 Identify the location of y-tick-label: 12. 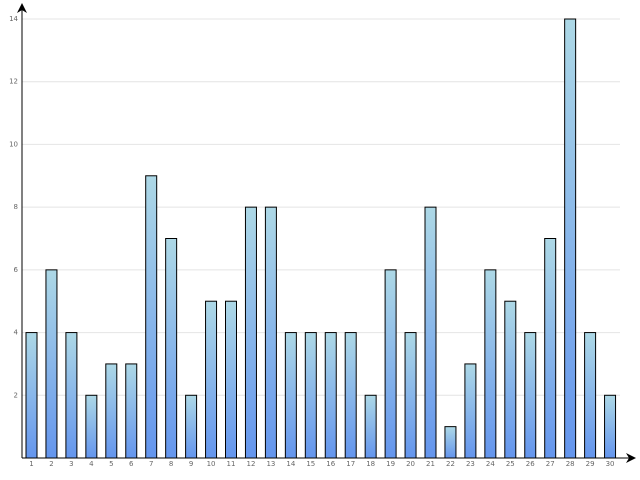
(13, 82).